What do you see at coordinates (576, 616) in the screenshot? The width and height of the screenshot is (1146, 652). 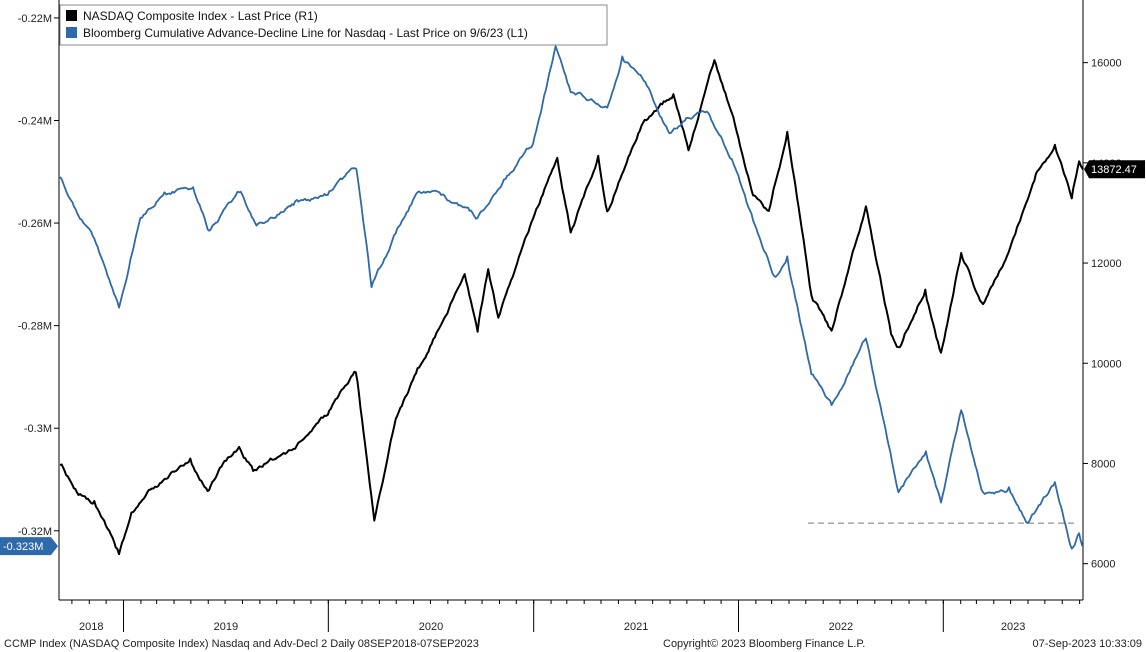 I see `x-axis: 2018 2019 2020 2021 2022 2023` at bounding box center [576, 616].